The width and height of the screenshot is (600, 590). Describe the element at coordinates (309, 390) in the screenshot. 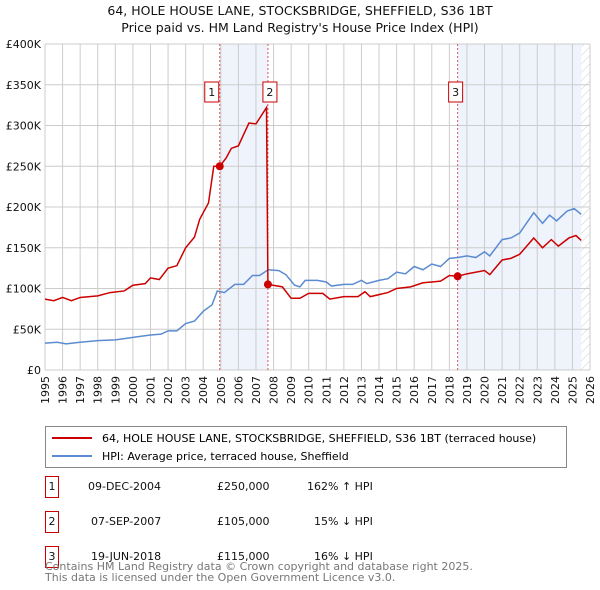

I see `x-tick-label: 2010` at that location.